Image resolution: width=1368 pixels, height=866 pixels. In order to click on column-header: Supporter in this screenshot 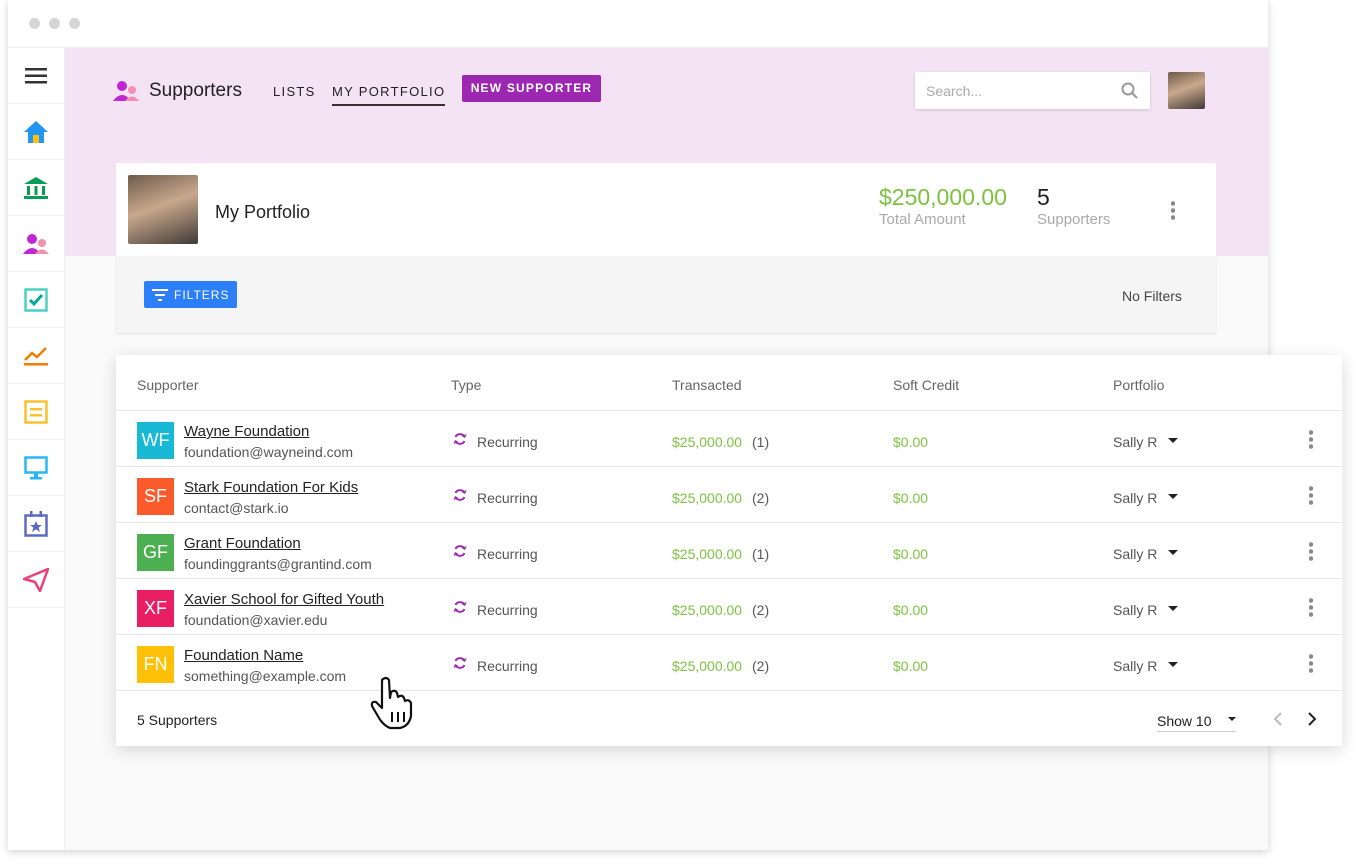, I will do `click(168, 385)`.